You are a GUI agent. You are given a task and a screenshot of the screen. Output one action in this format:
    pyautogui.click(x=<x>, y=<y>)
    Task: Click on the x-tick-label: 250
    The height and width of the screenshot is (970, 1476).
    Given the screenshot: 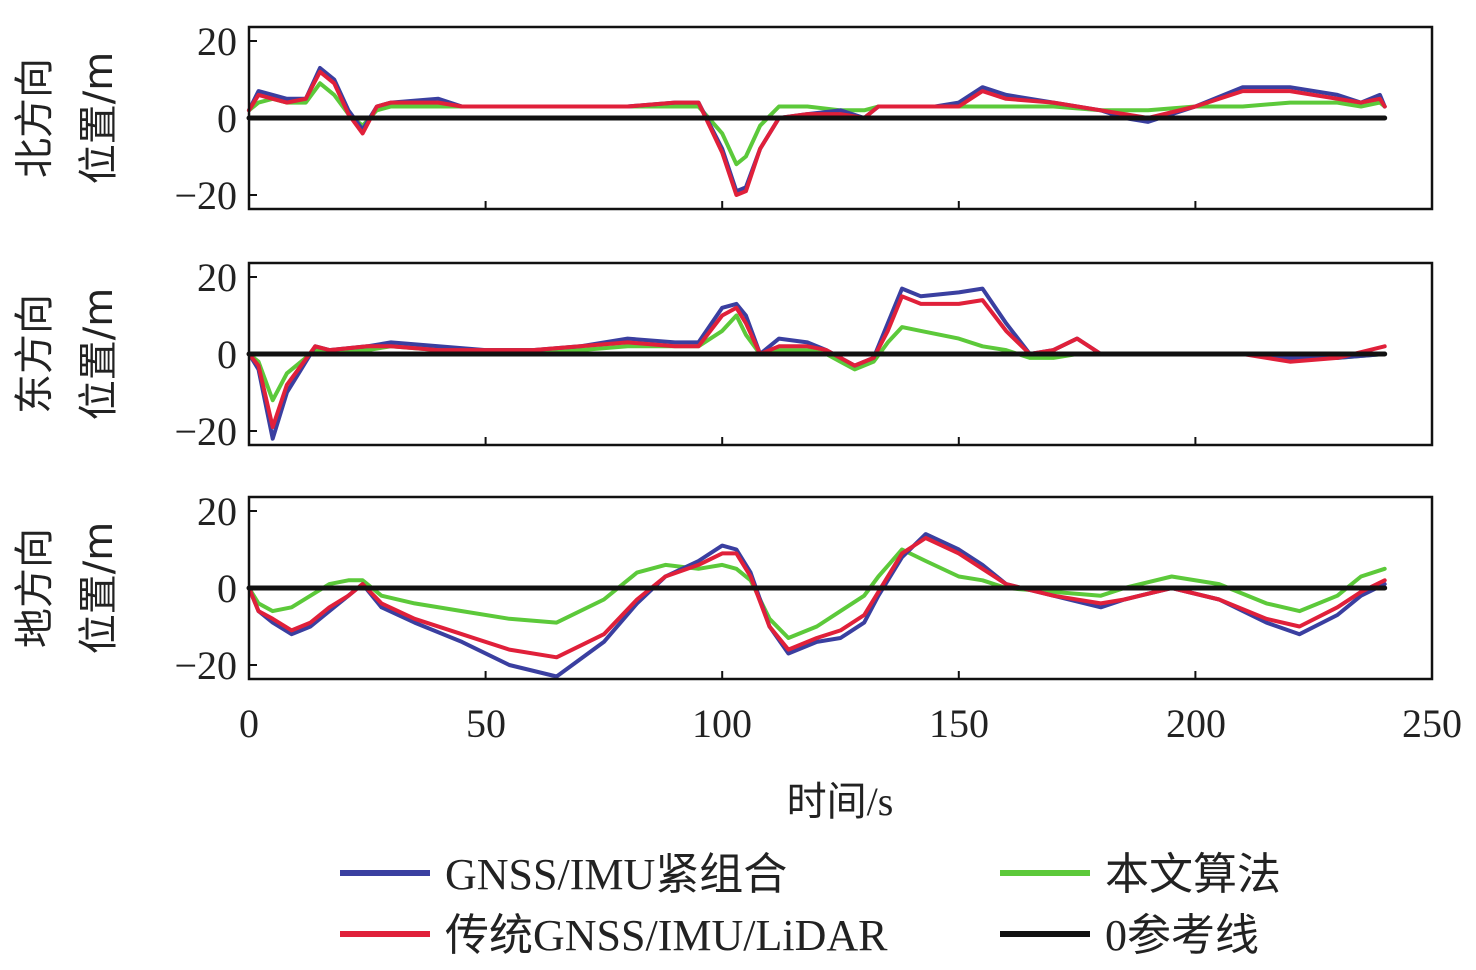 What is the action you would take?
    pyautogui.click(x=1432, y=723)
    